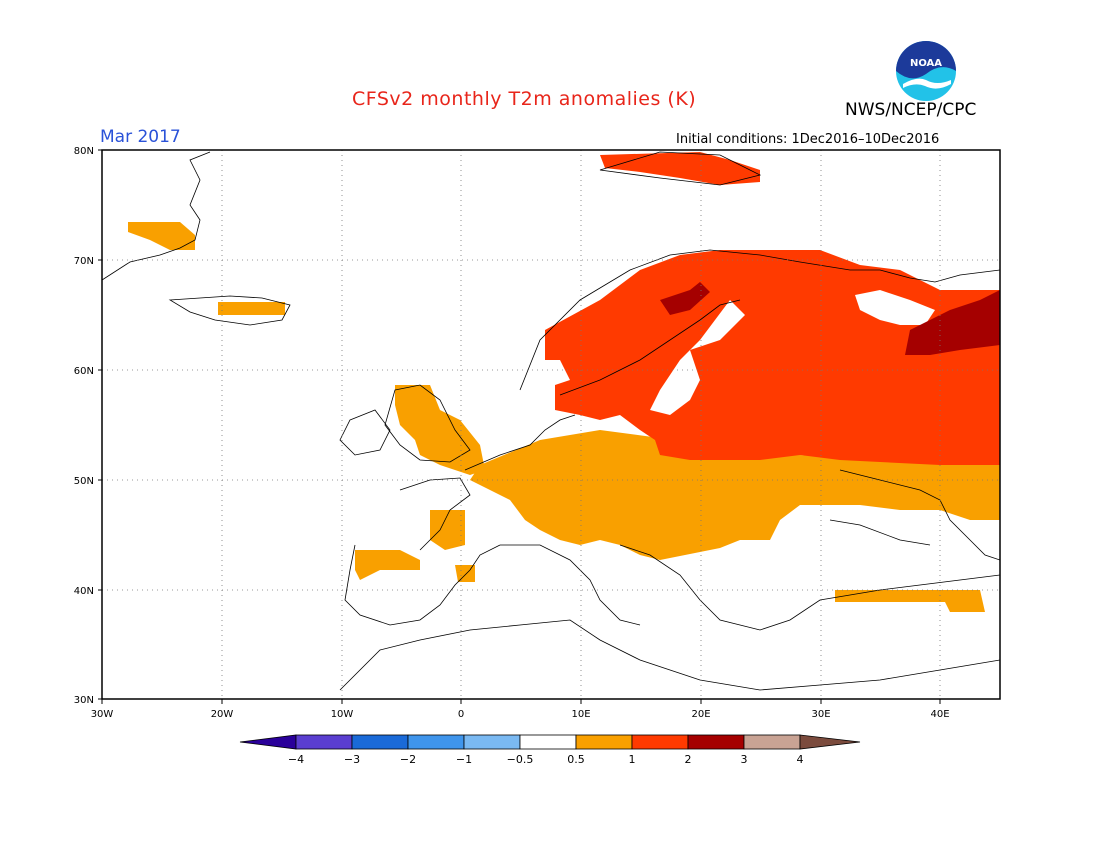 The height and width of the screenshot is (850, 1100). I want to click on anomaly-region-british-isles, so click(440, 430).